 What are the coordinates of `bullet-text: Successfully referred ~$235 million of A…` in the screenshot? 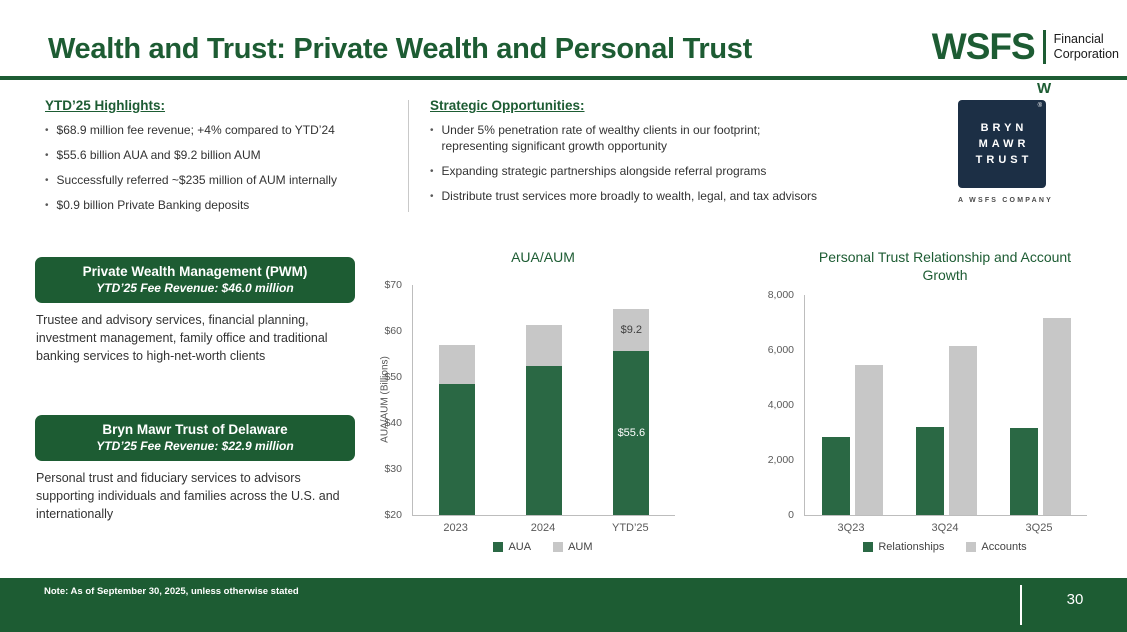 It's located at (196, 180).